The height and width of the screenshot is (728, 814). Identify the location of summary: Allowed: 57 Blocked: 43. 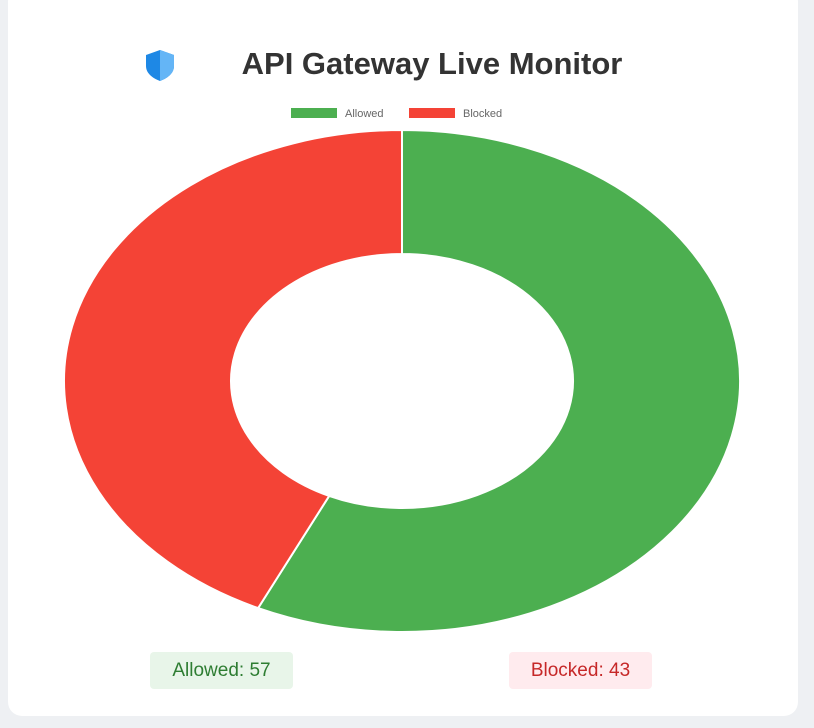
(401, 670).